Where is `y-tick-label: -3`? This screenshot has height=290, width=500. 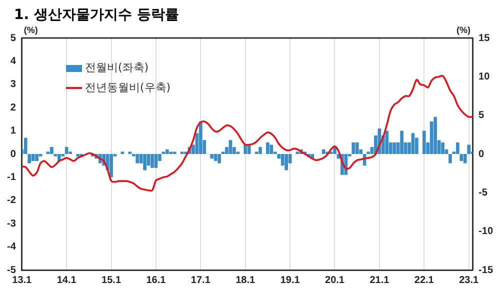
y-tick-label: -3 is located at coordinates (11, 224).